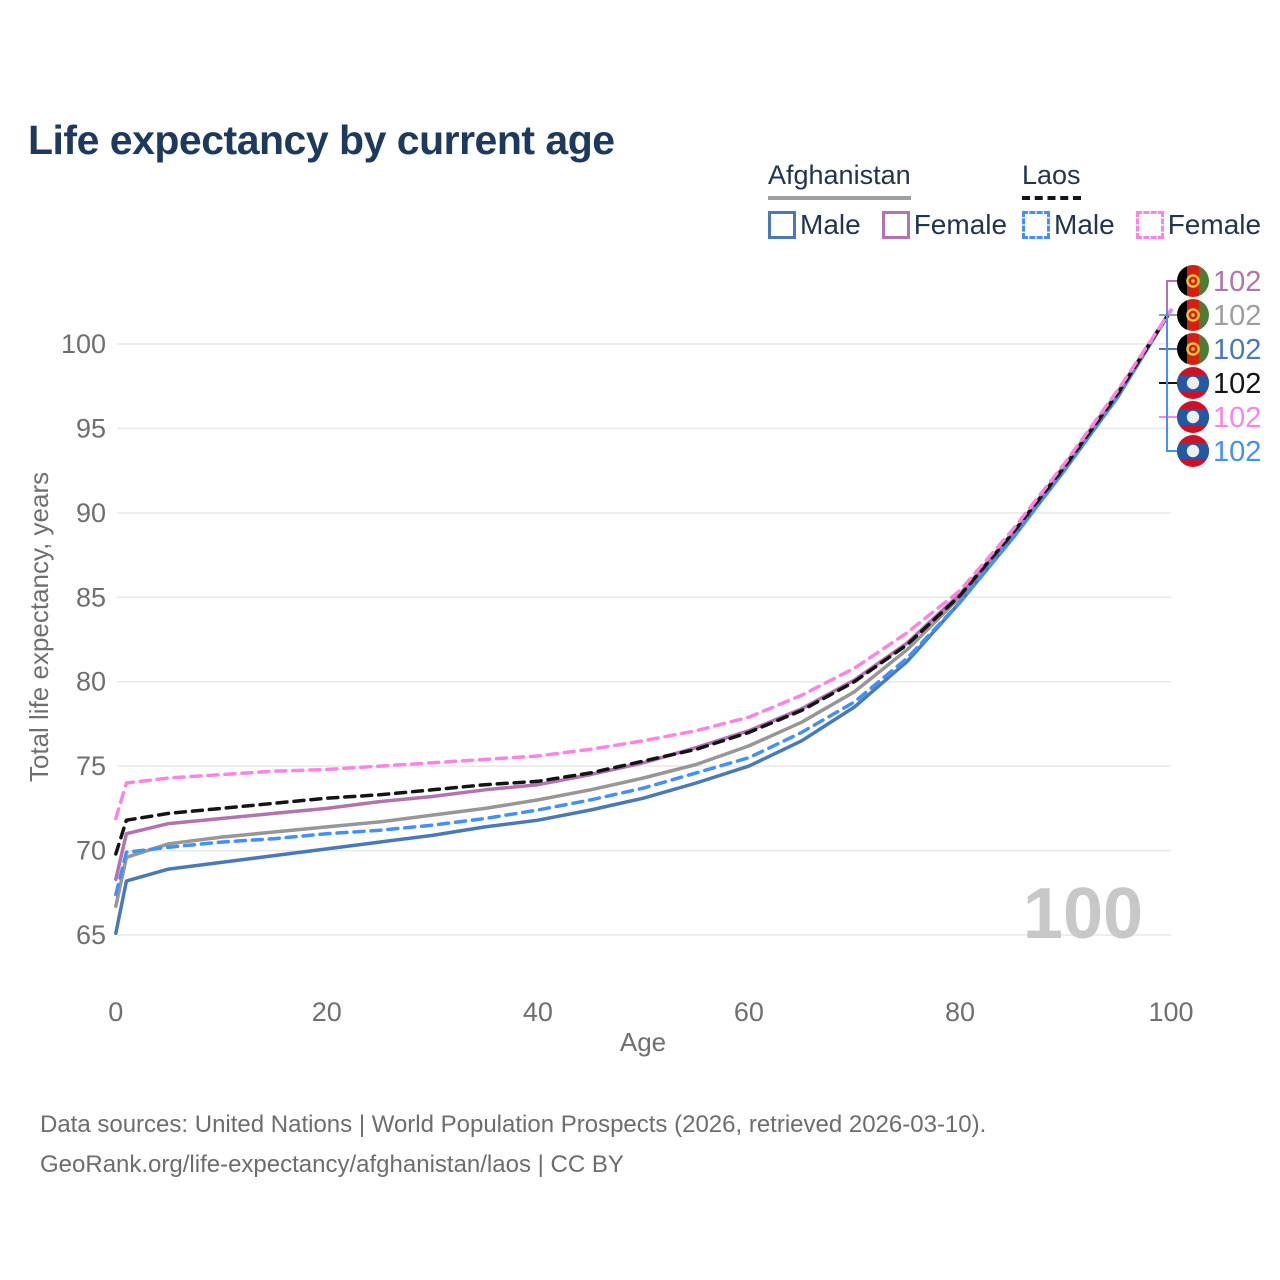 The height and width of the screenshot is (1280, 1280). Describe the element at coordinates (782, 225) in the screenshot. I see `legend-swatch-afghanistan-male` at that location.